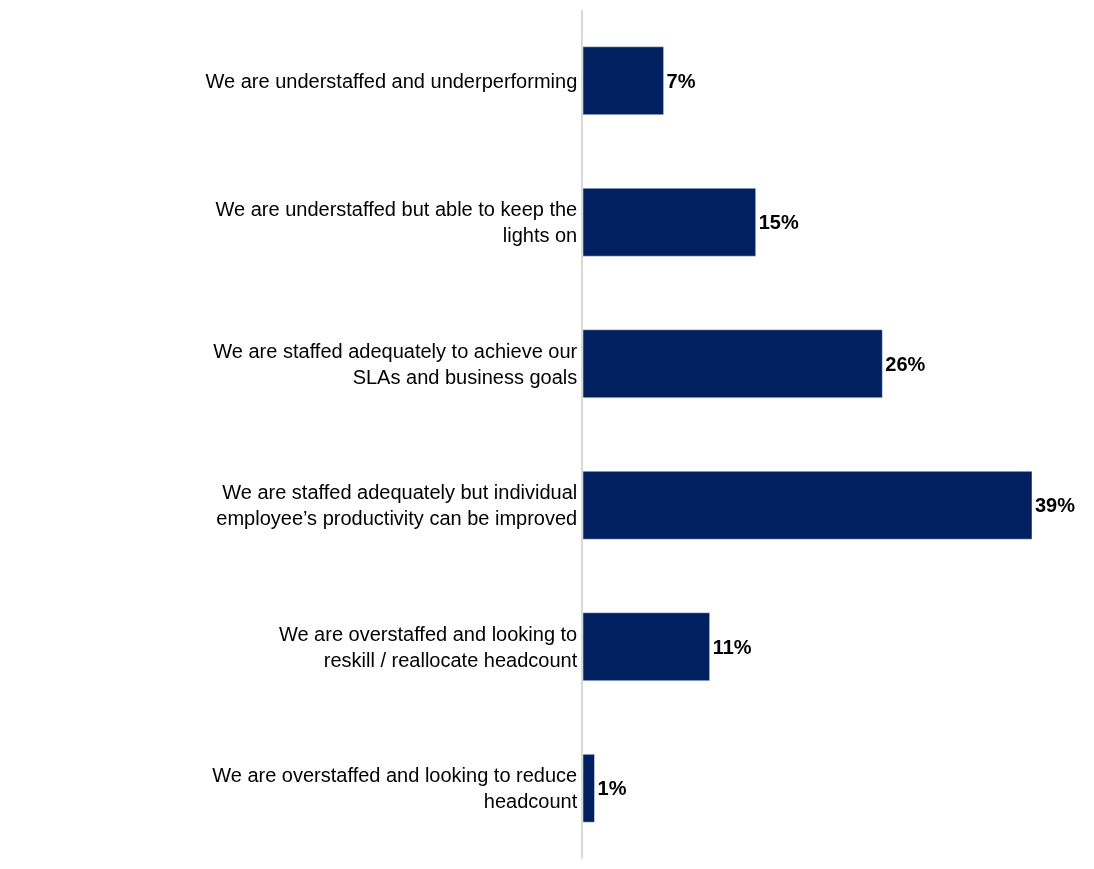 This screenshot has height=869, width=1094. What do you see at coordinates (395, 788) in the screenshot?
I see `y-tick-label: We are overstaffed and looking to reduce headcount` at bounding box center [395, 788].